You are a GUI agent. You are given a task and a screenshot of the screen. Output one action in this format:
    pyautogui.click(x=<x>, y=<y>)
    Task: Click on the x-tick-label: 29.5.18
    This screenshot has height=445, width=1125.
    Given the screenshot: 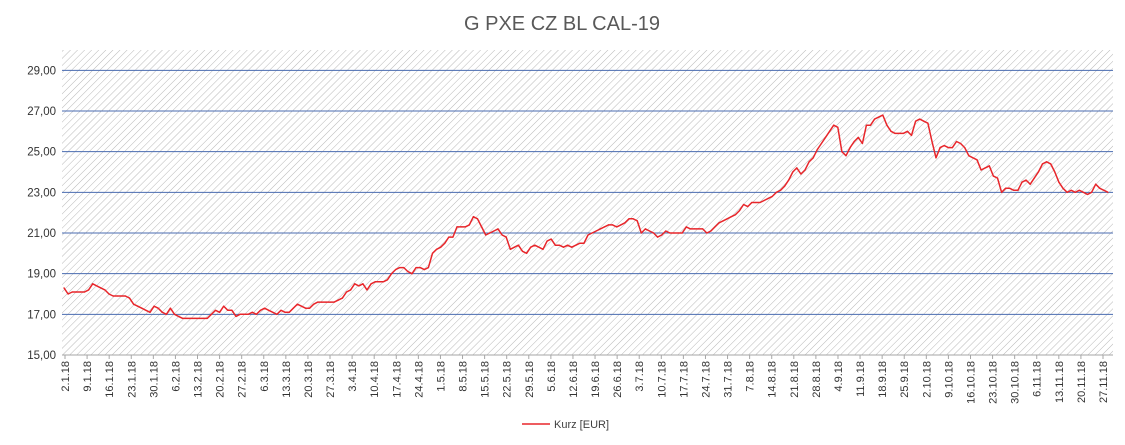 What is the action you would take?
    pyautogui.click(x=530, y=379)
    